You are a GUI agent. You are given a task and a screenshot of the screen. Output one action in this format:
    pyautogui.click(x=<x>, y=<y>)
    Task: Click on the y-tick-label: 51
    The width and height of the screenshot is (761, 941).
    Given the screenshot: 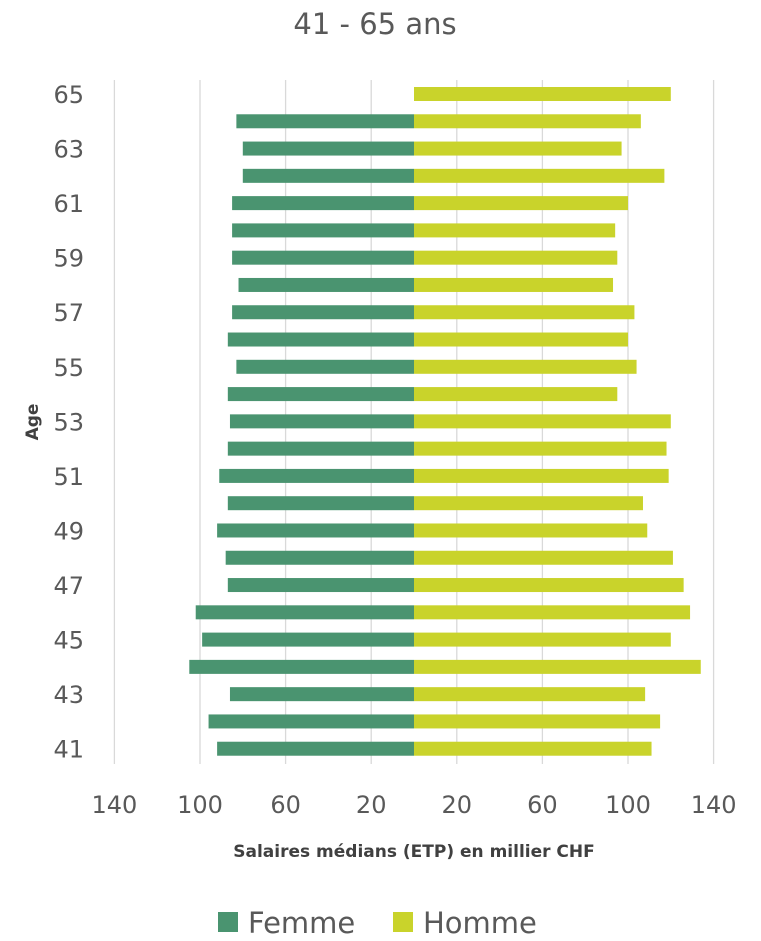 What is the action you would take?
    pyautogui.click(x=68, y=477)
    